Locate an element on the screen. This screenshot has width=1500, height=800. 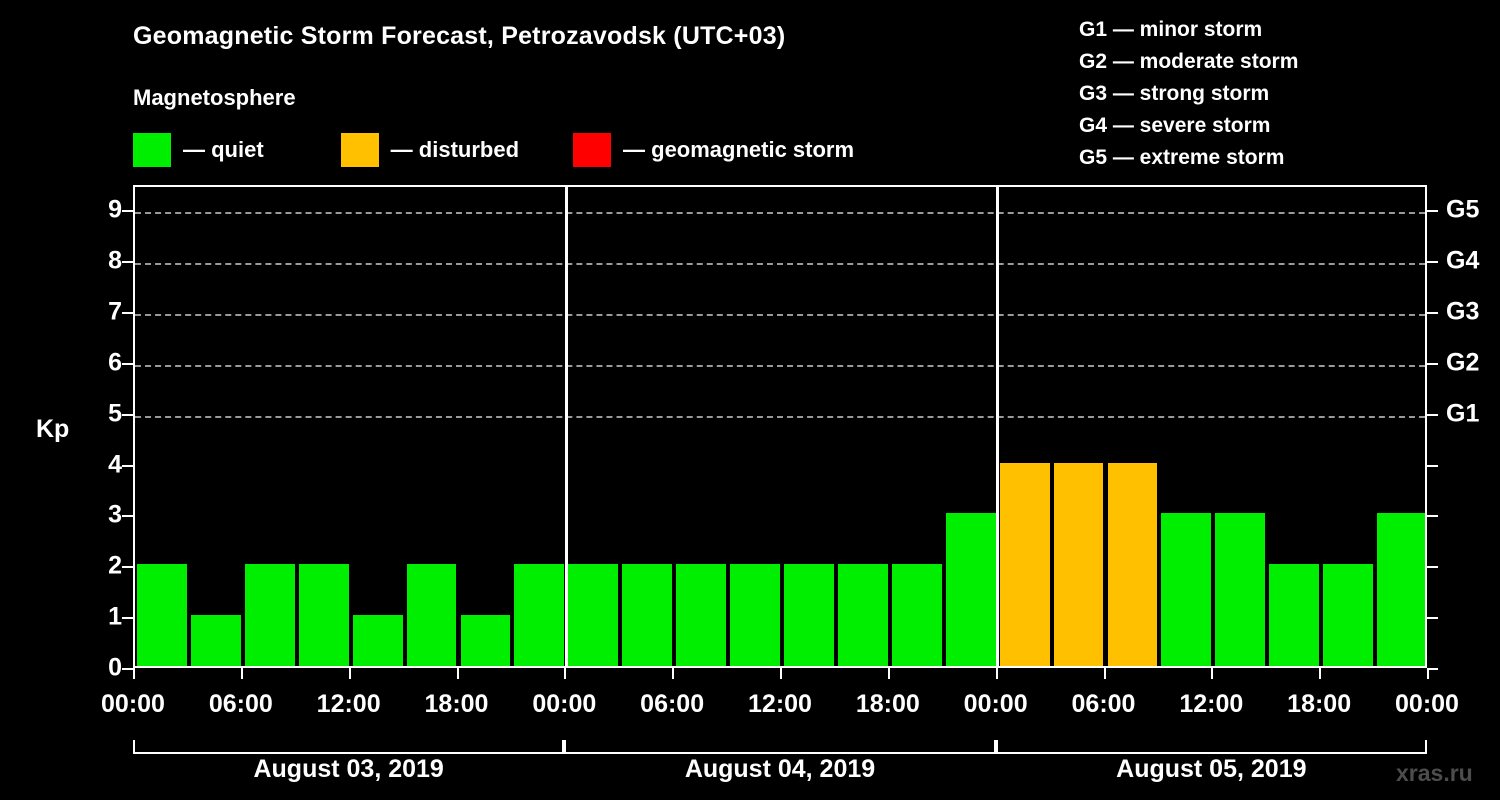
g-tick-mark-G4 is located at coordinates (1432, 262).